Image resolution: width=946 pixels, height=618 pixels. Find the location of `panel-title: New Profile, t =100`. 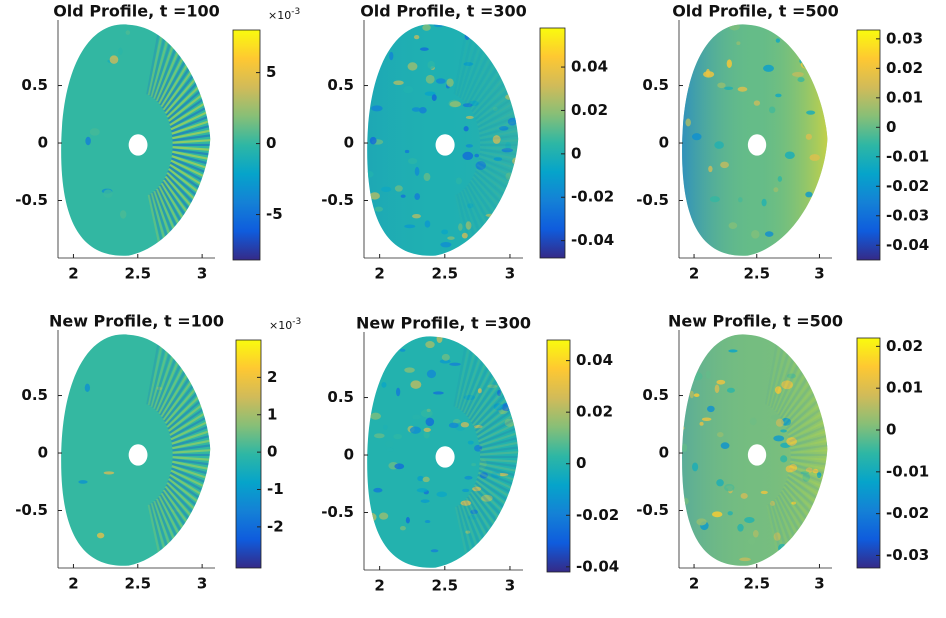

panel-title: New Profile, t =100 is located at coordinates (136, 321).